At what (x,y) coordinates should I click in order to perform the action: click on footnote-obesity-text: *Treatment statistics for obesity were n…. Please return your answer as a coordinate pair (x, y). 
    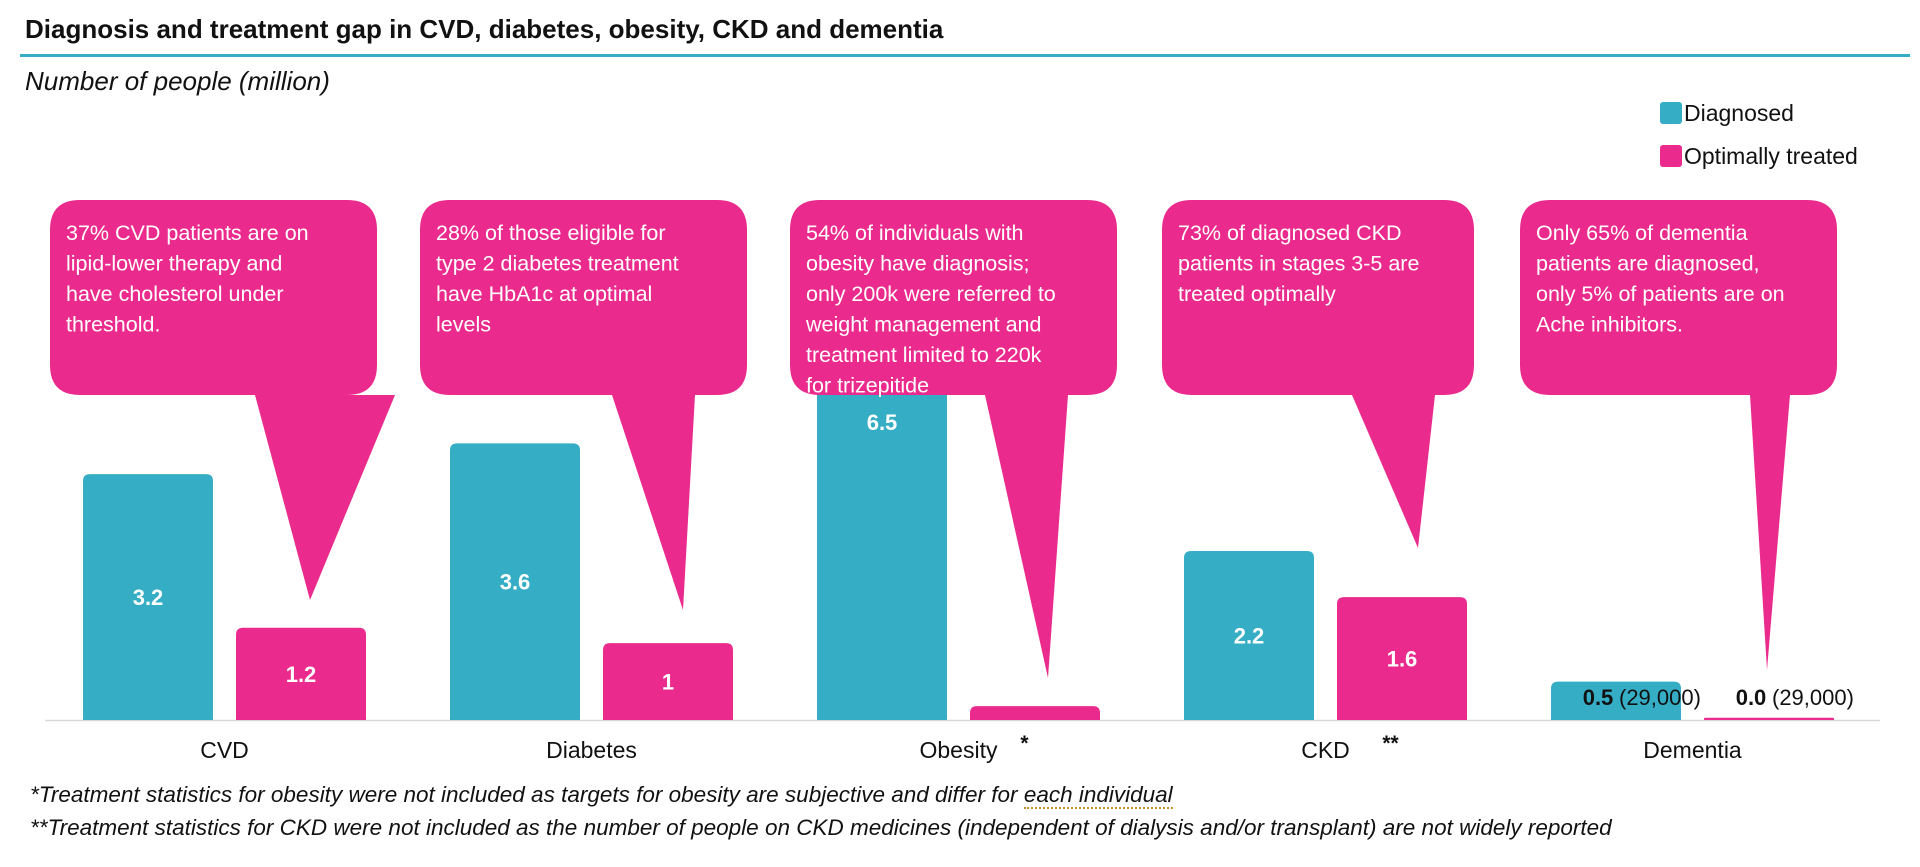
    Looking at the image, I should click on (527, 794).